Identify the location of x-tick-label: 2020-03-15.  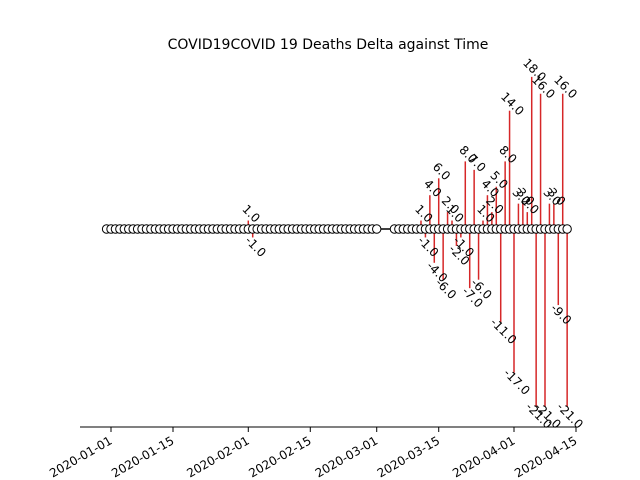
(408, 456).